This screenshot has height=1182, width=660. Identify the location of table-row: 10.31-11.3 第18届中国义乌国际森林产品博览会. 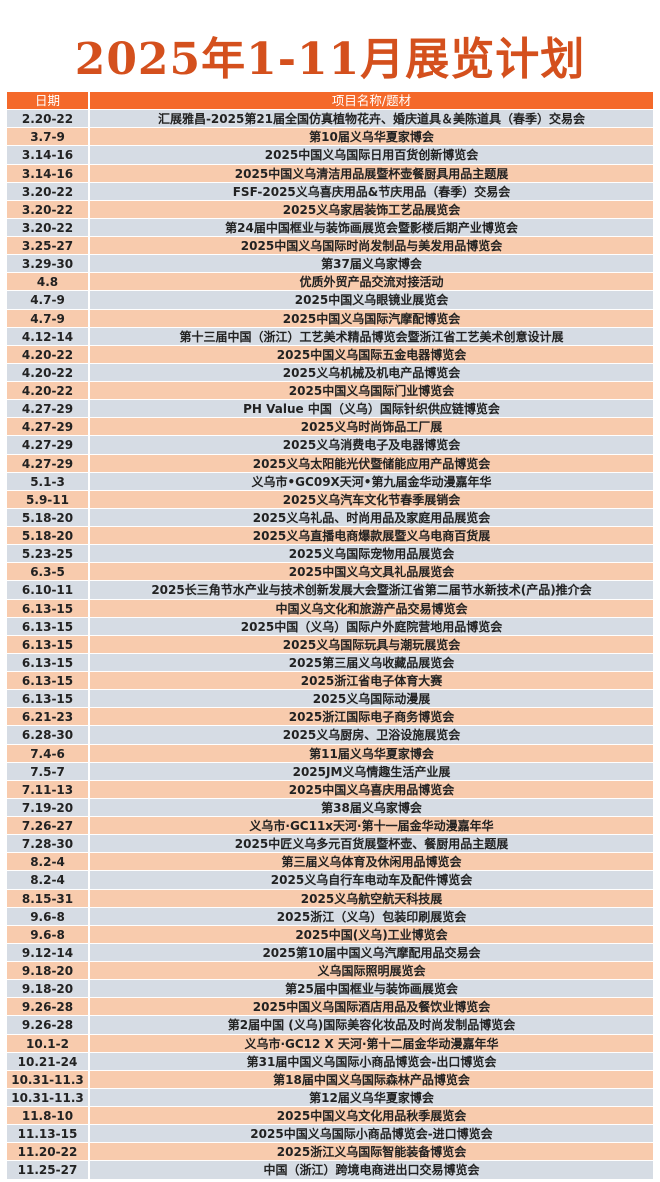
(330, 1079).